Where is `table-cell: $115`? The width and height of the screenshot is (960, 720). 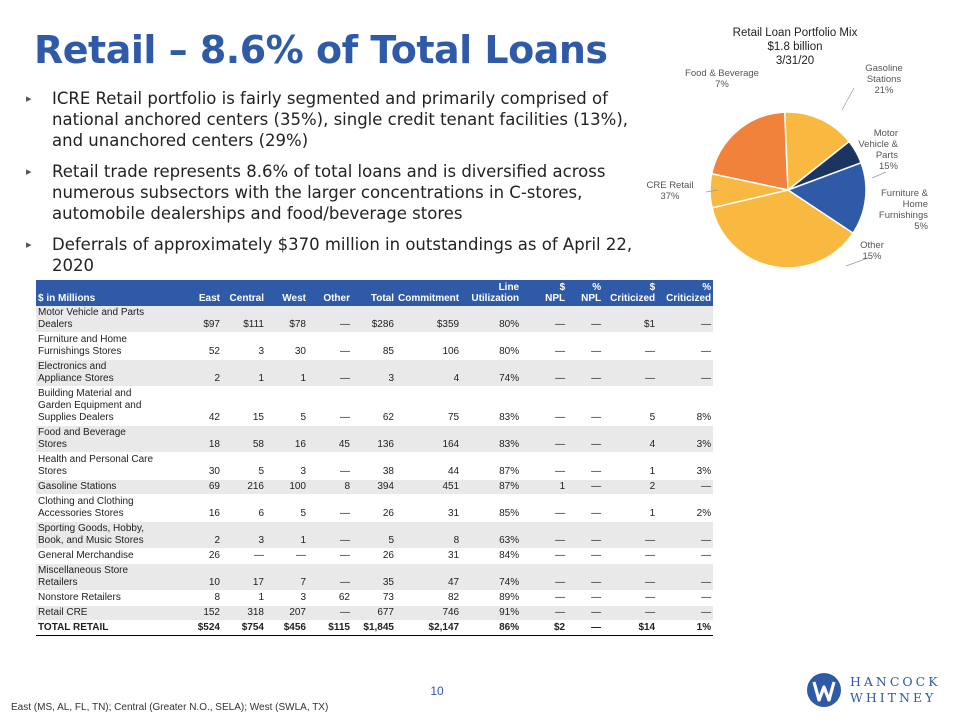
table-cell: $115 is located at coordinates (330, 628).